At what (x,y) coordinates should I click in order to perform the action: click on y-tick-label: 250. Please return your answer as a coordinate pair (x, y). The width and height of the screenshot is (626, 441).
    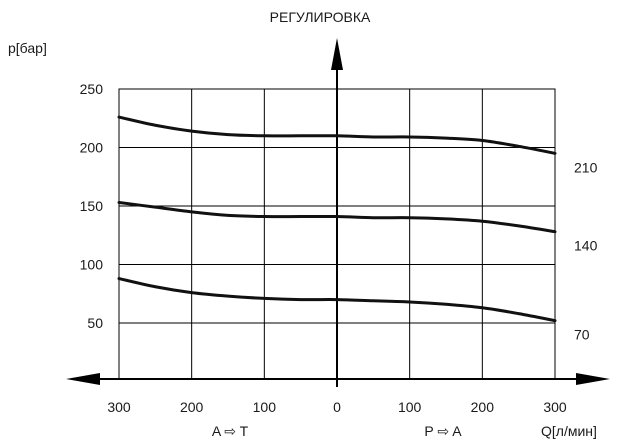
    Looking at the image, I should click on (92, 89).